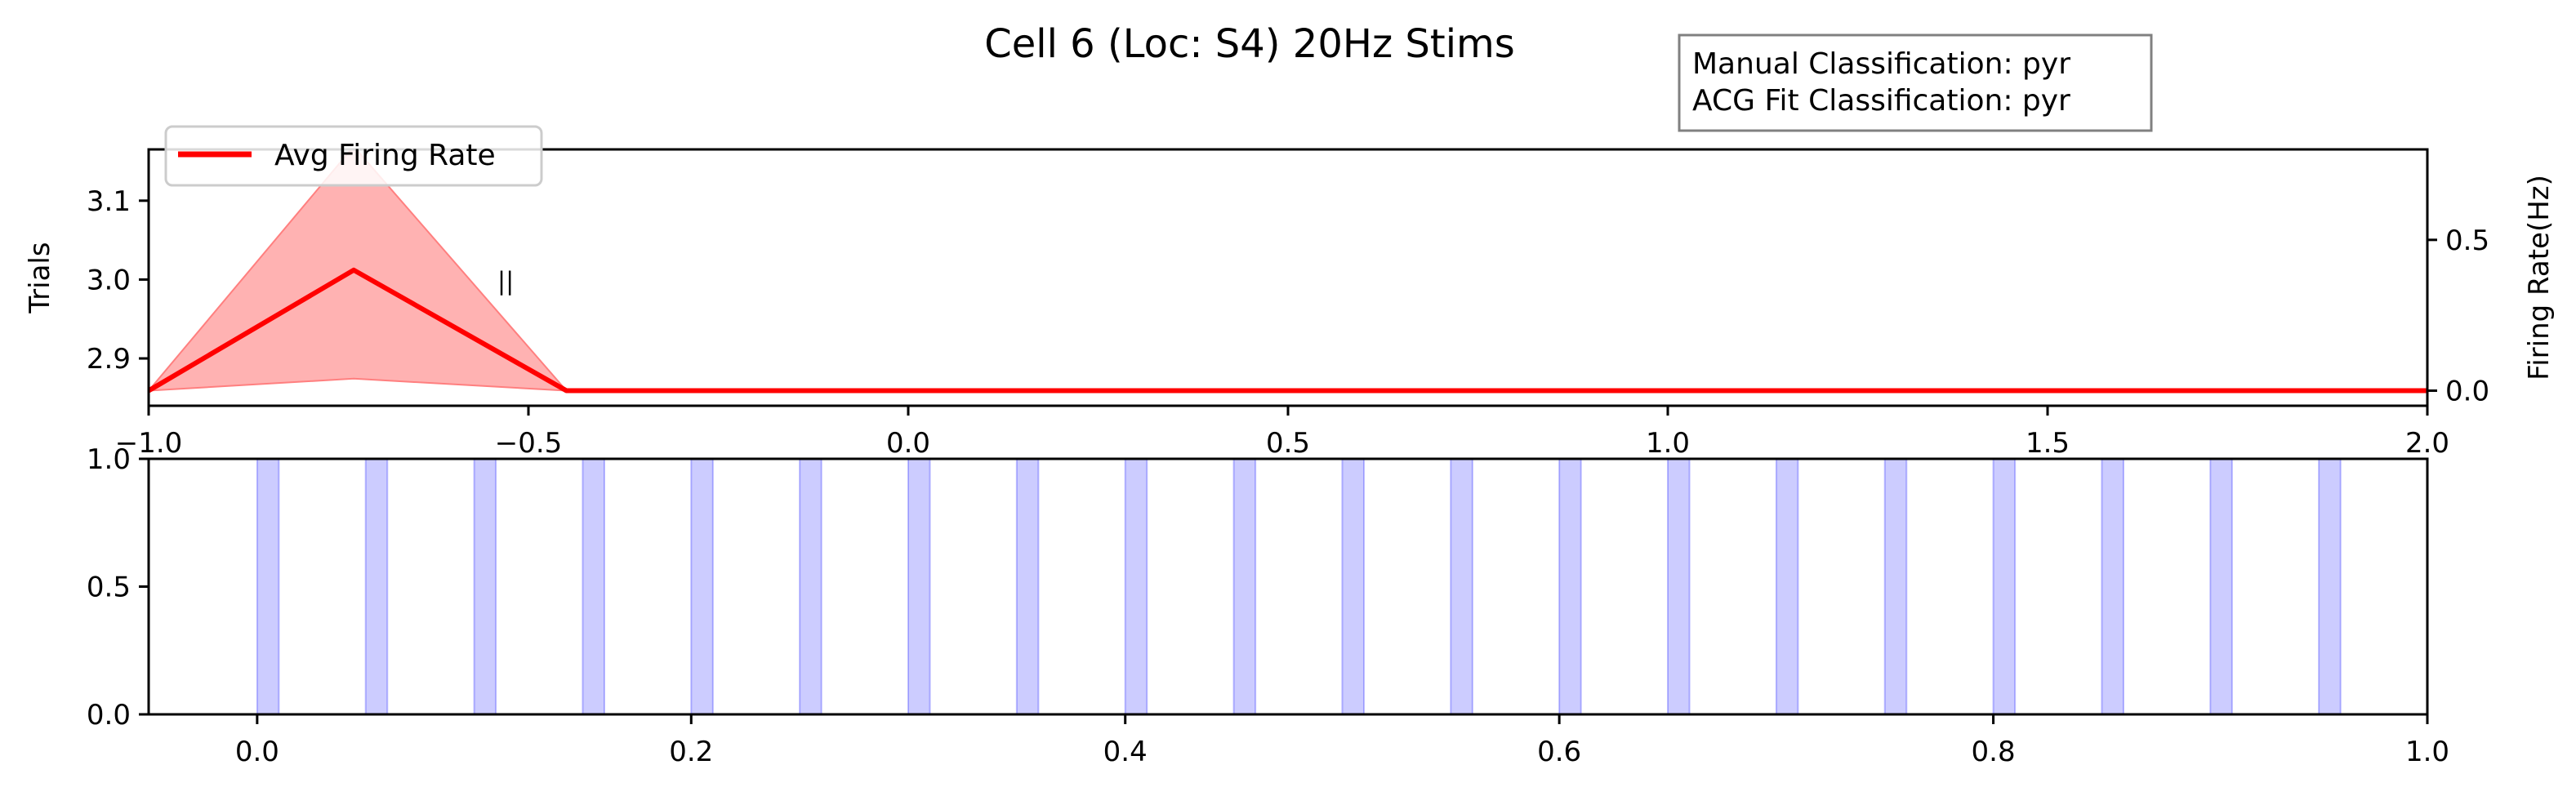  What do you see at coordinates (1125, 752) in the screenshot?
I see `bottom-x-tick-label: 0.4` at bounding box center [1125, 752].